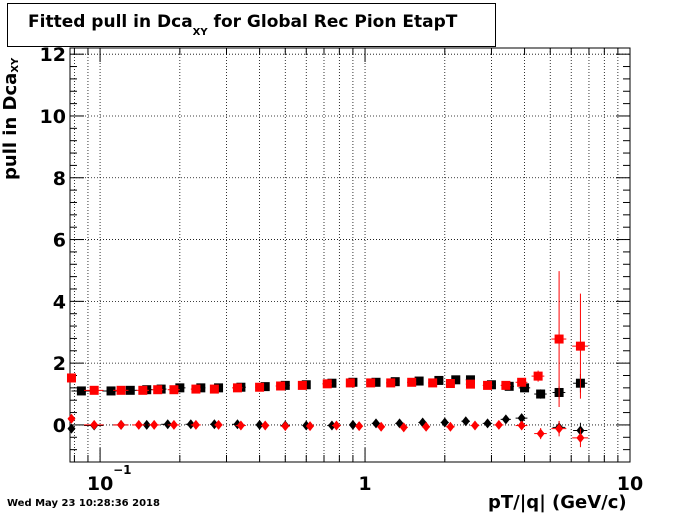 This screenshot has width=700, height=514. Describe the element at coordinates (59, 426) in the screenshot. I see `y-tick-label: 0` at that location.